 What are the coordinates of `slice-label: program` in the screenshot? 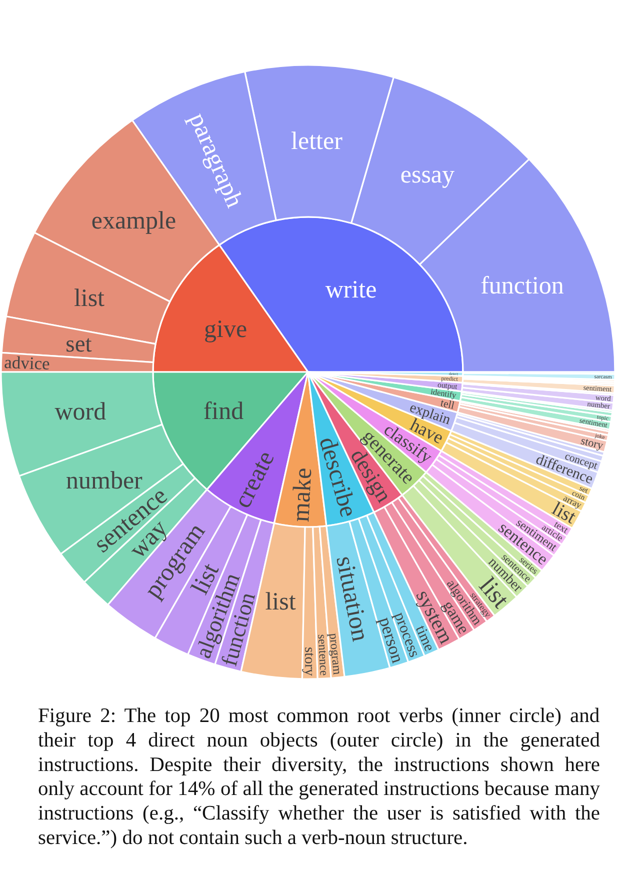 It's located at (335, 654).